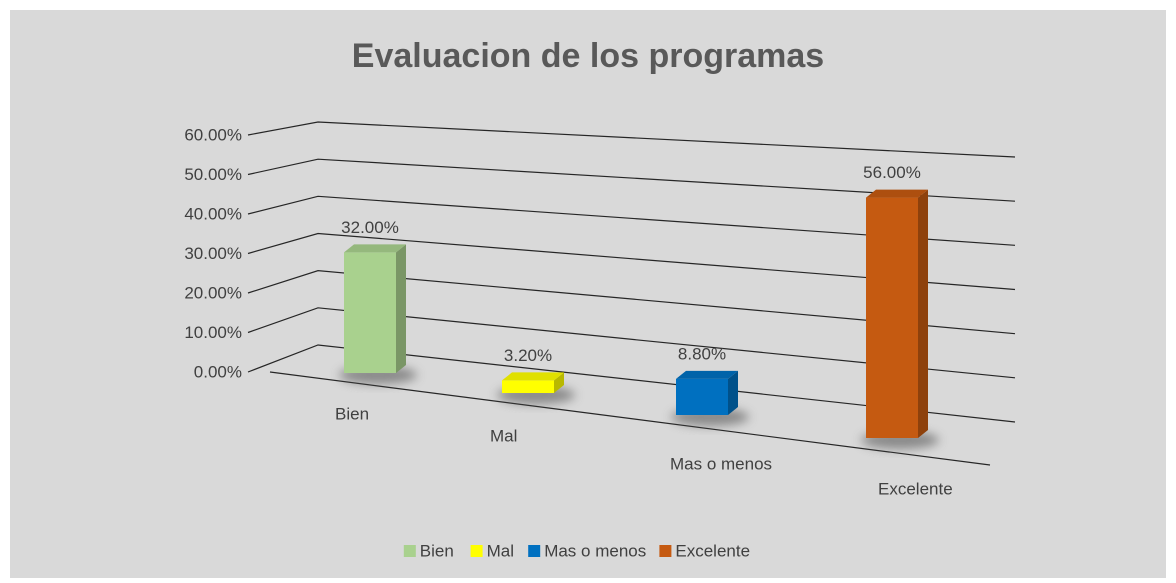 The image size is (1176, 583). I want to click on y-tick-label: 10.00%, so click(213, 332).